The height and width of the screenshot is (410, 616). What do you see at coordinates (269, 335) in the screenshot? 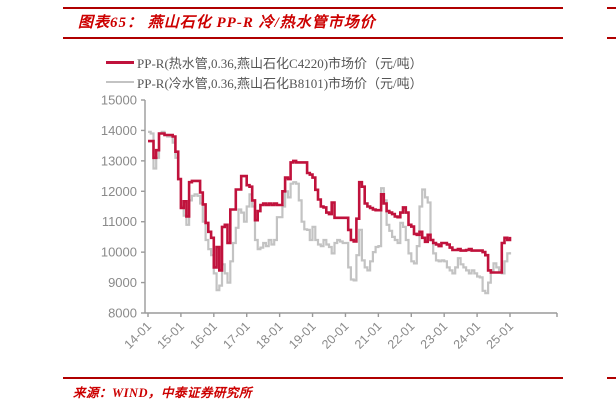
I see `x-tick-label: 18-01` at bounding box center [269, 335].